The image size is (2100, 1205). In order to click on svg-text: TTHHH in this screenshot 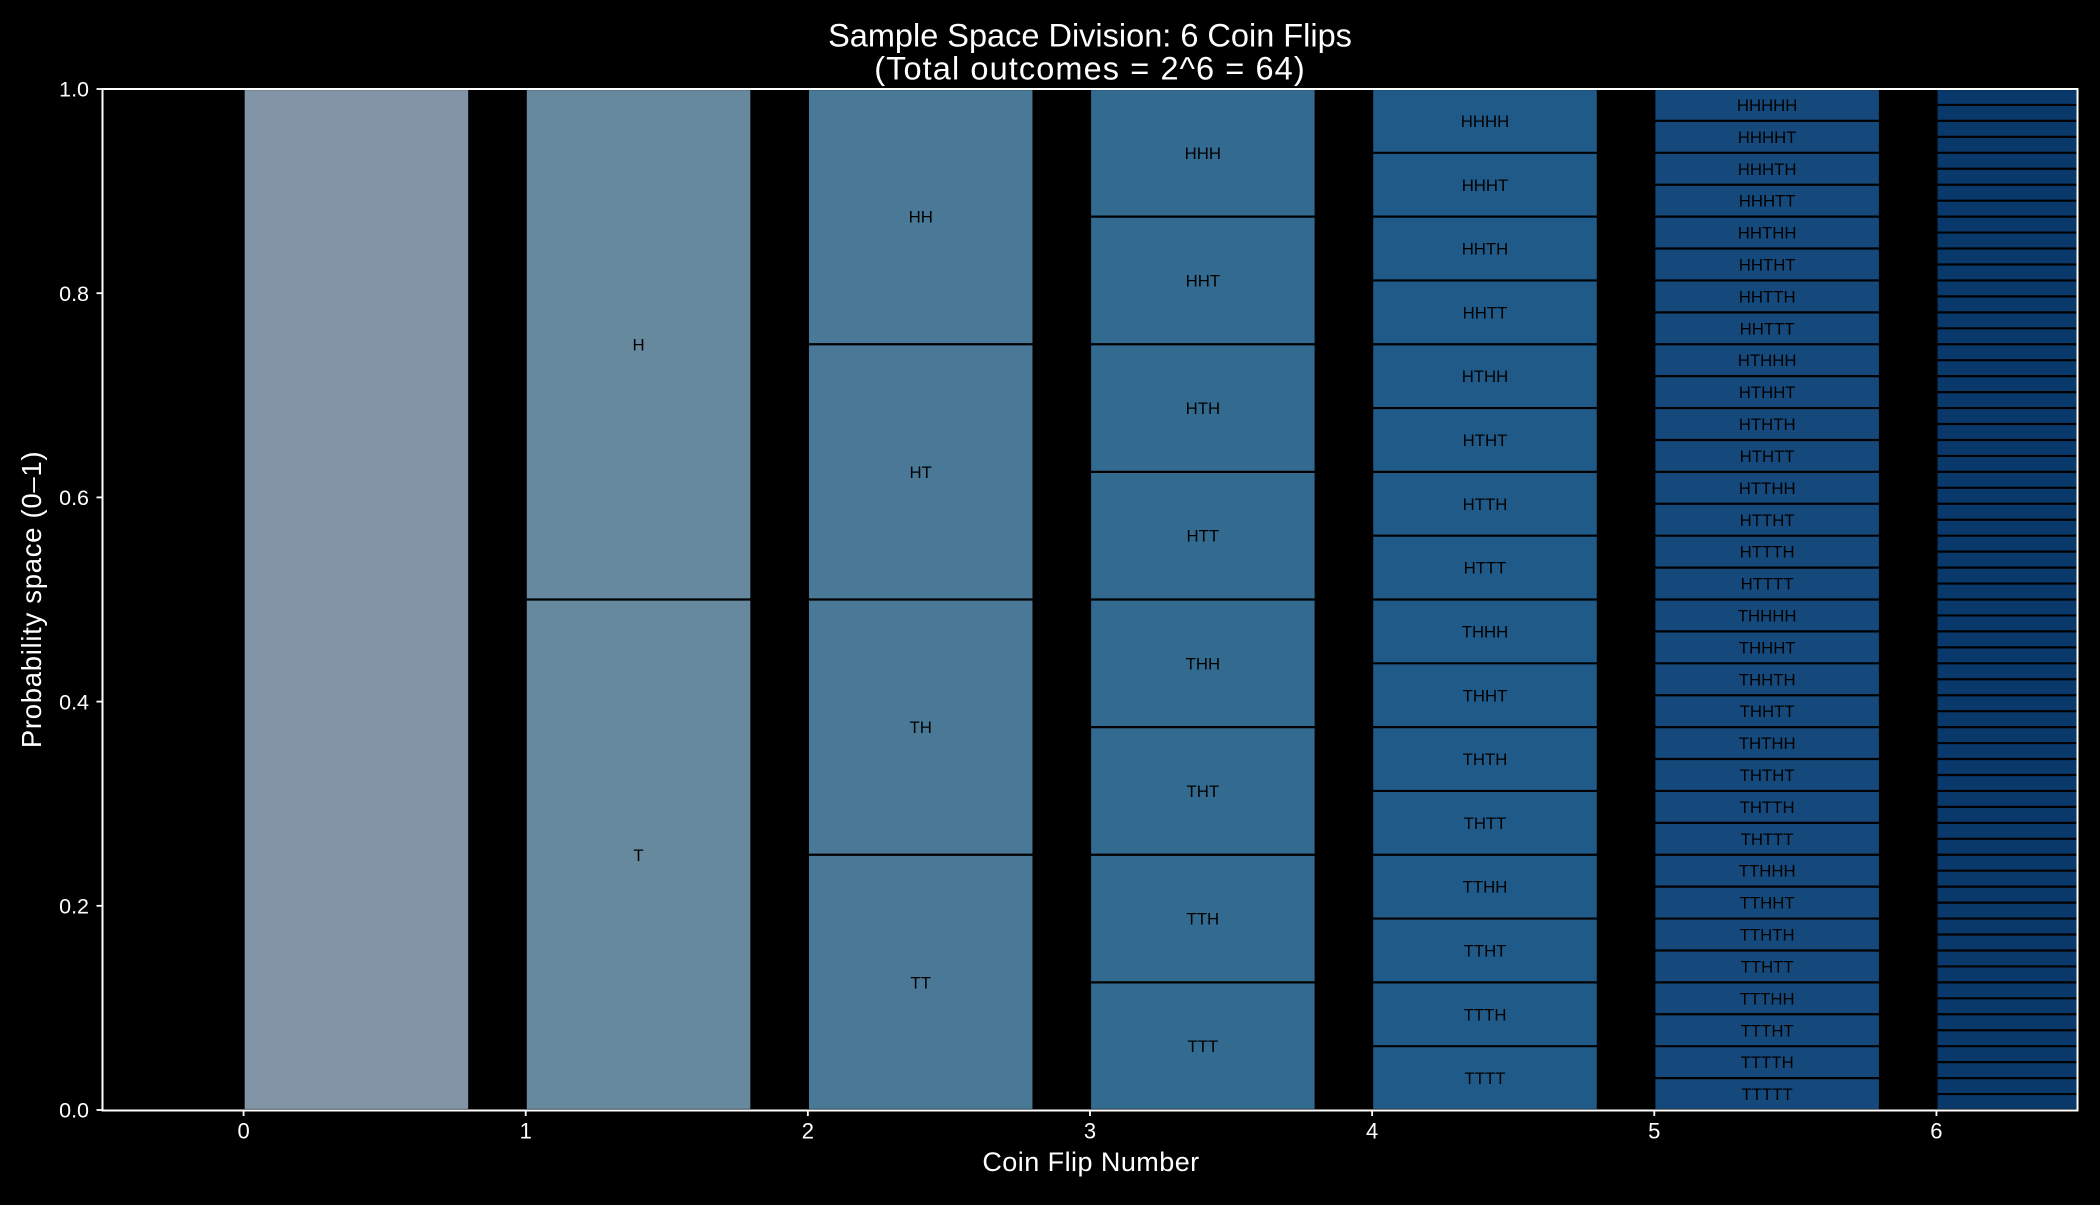, I will do `click(1767, 871)`.